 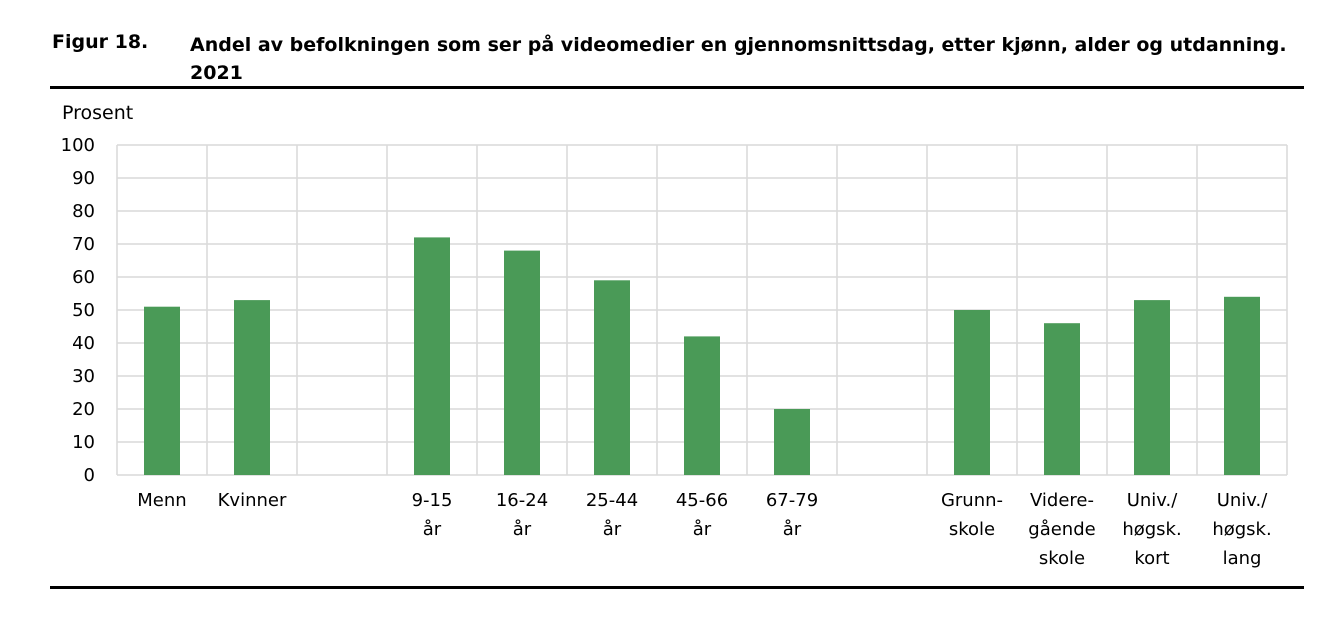 What do you see at coordinates (677, 587) in the screenshot?
I see `bottom-rule` at bounding box center [677, 587].